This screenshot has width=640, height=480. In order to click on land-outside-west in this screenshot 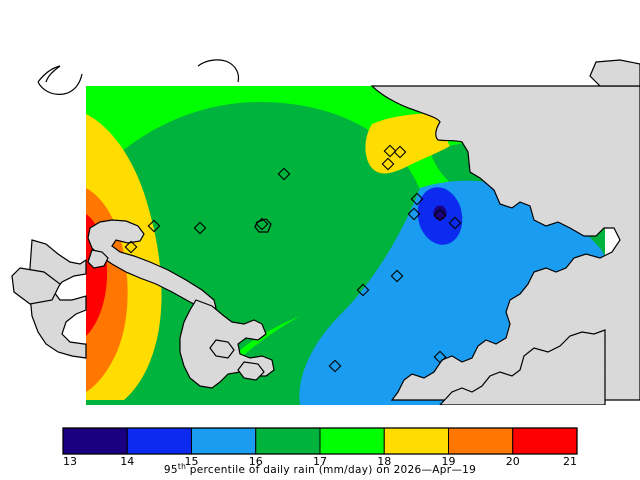, I will do `click(58, 299)`.